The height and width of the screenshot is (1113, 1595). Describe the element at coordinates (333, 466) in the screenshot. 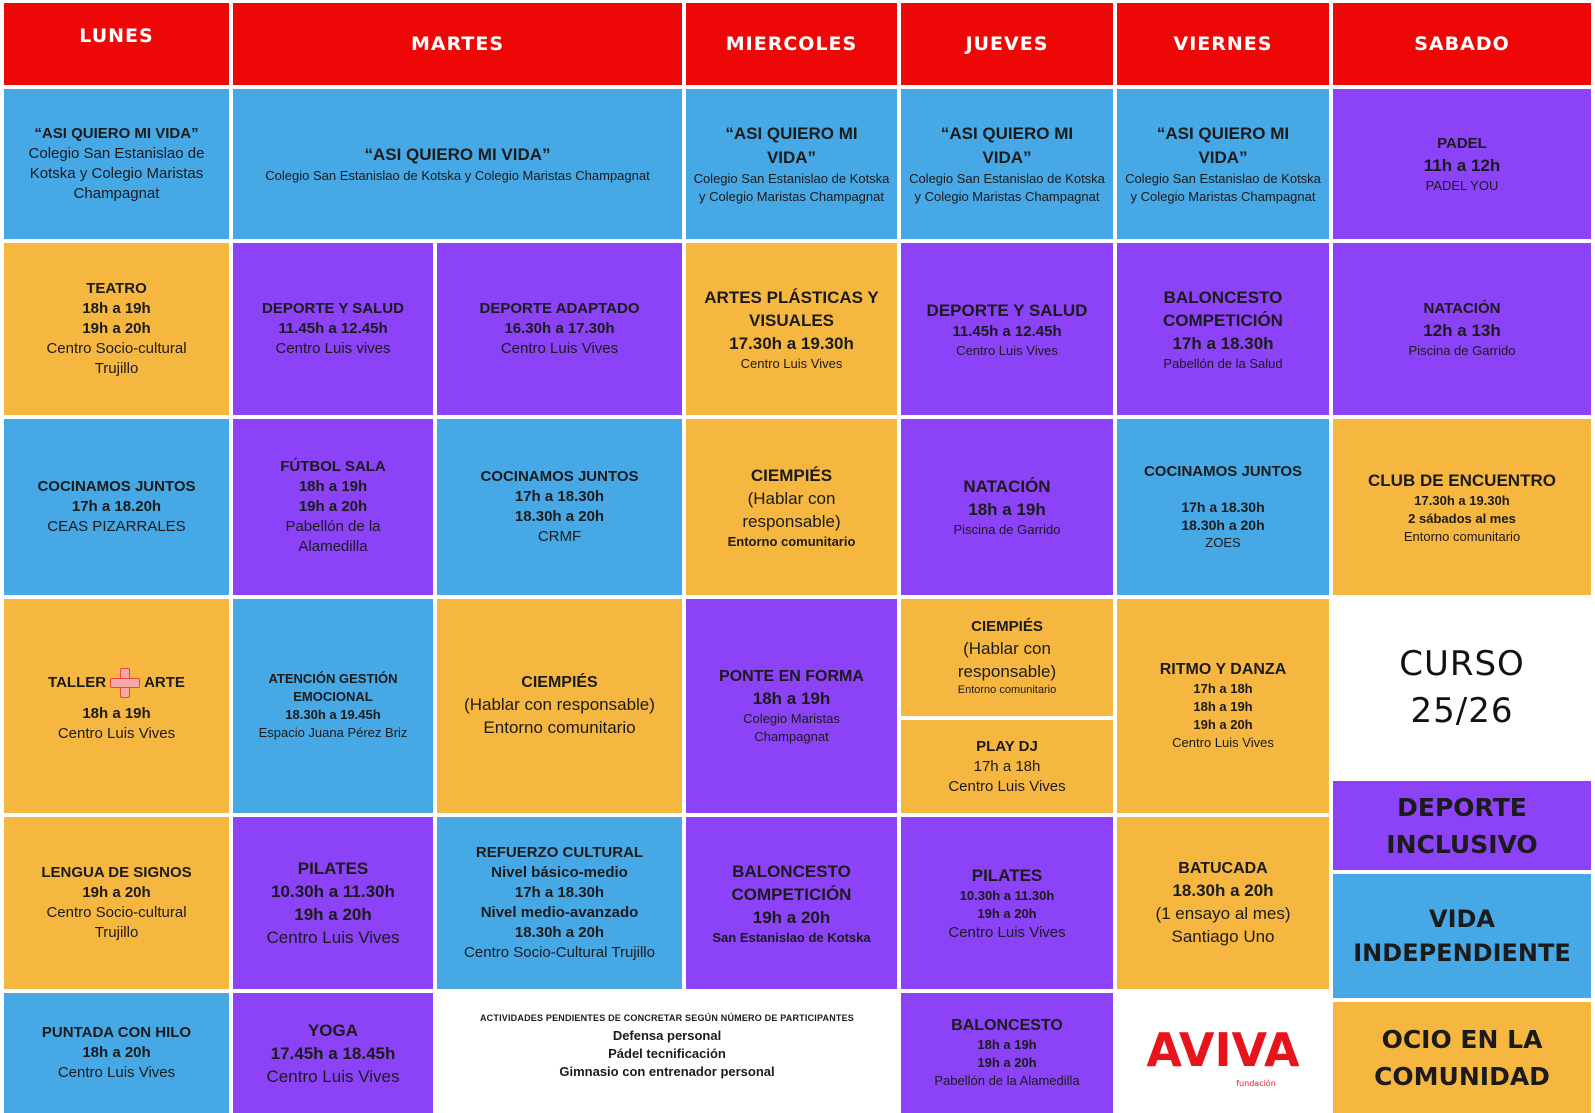

I see `activity-title: FÚTBOL SALA` at that location.